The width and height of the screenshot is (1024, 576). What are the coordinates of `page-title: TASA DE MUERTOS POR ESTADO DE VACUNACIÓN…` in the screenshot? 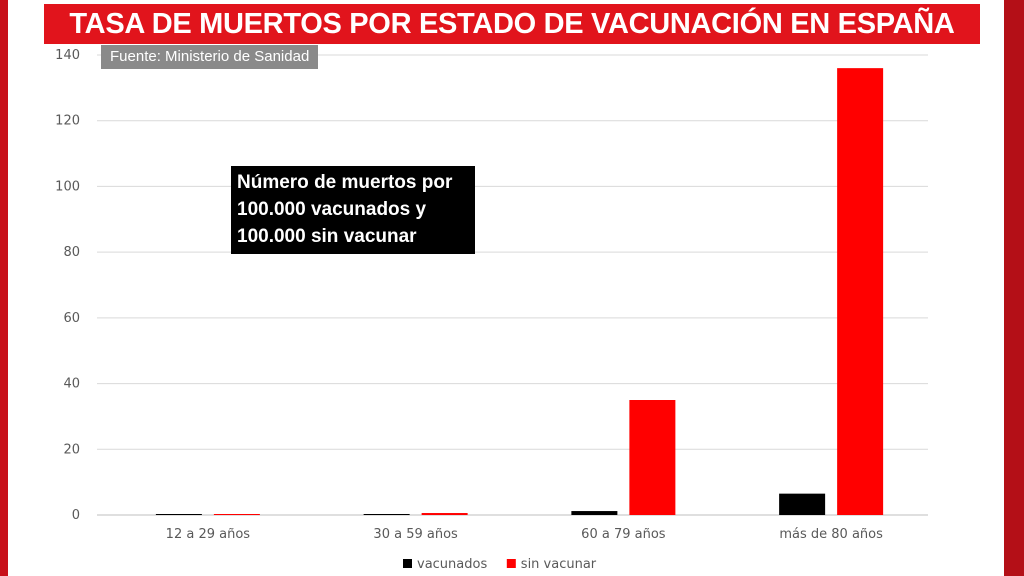 It's located at (512, 24).